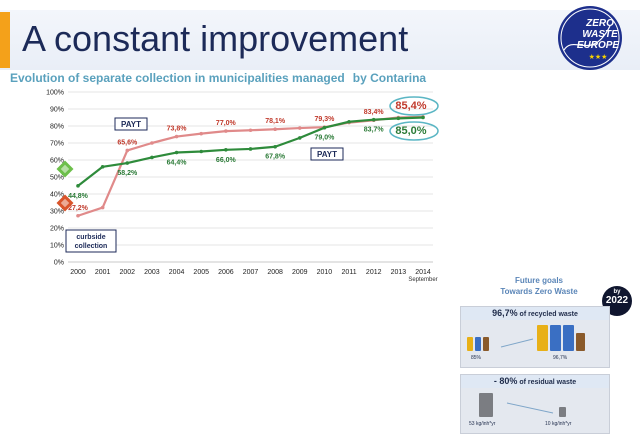 The image size is (640, 438). Describe the element at coordinates (57, 229) in the screenshot. I see `y-tick-label: 20%` at that location.